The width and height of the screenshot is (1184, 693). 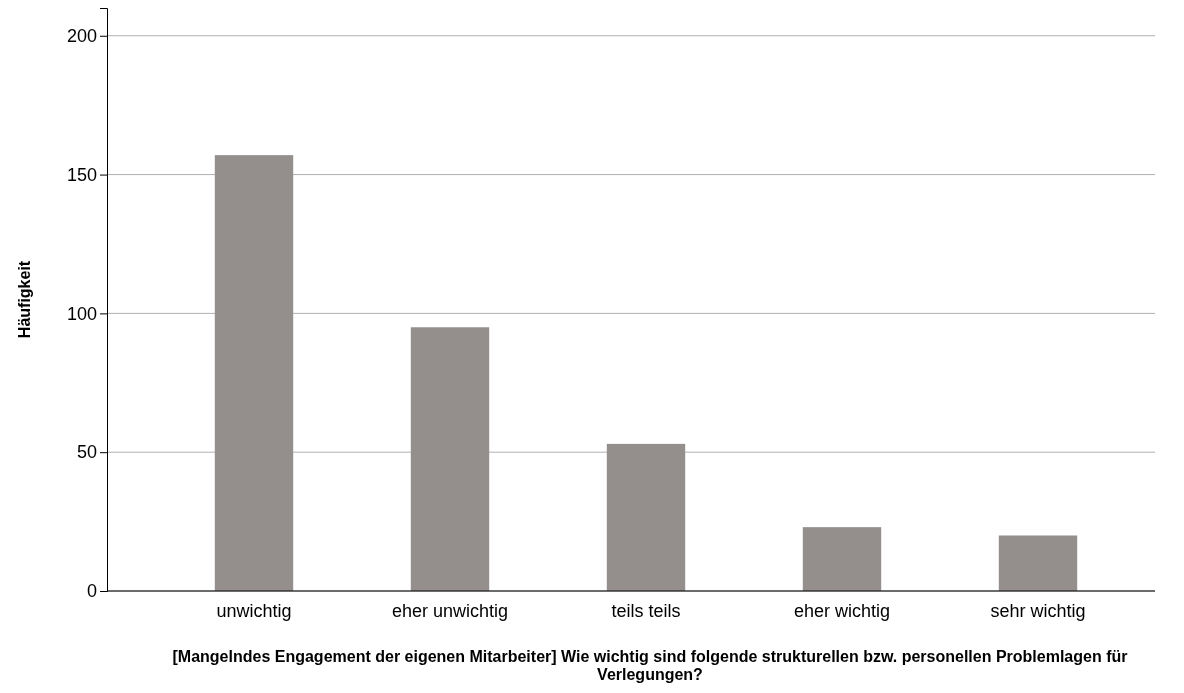 What do you see at coordinates (81, 174) in the screenshot?
I see `y-tick-label: 150` at bounding box center [81, 174].